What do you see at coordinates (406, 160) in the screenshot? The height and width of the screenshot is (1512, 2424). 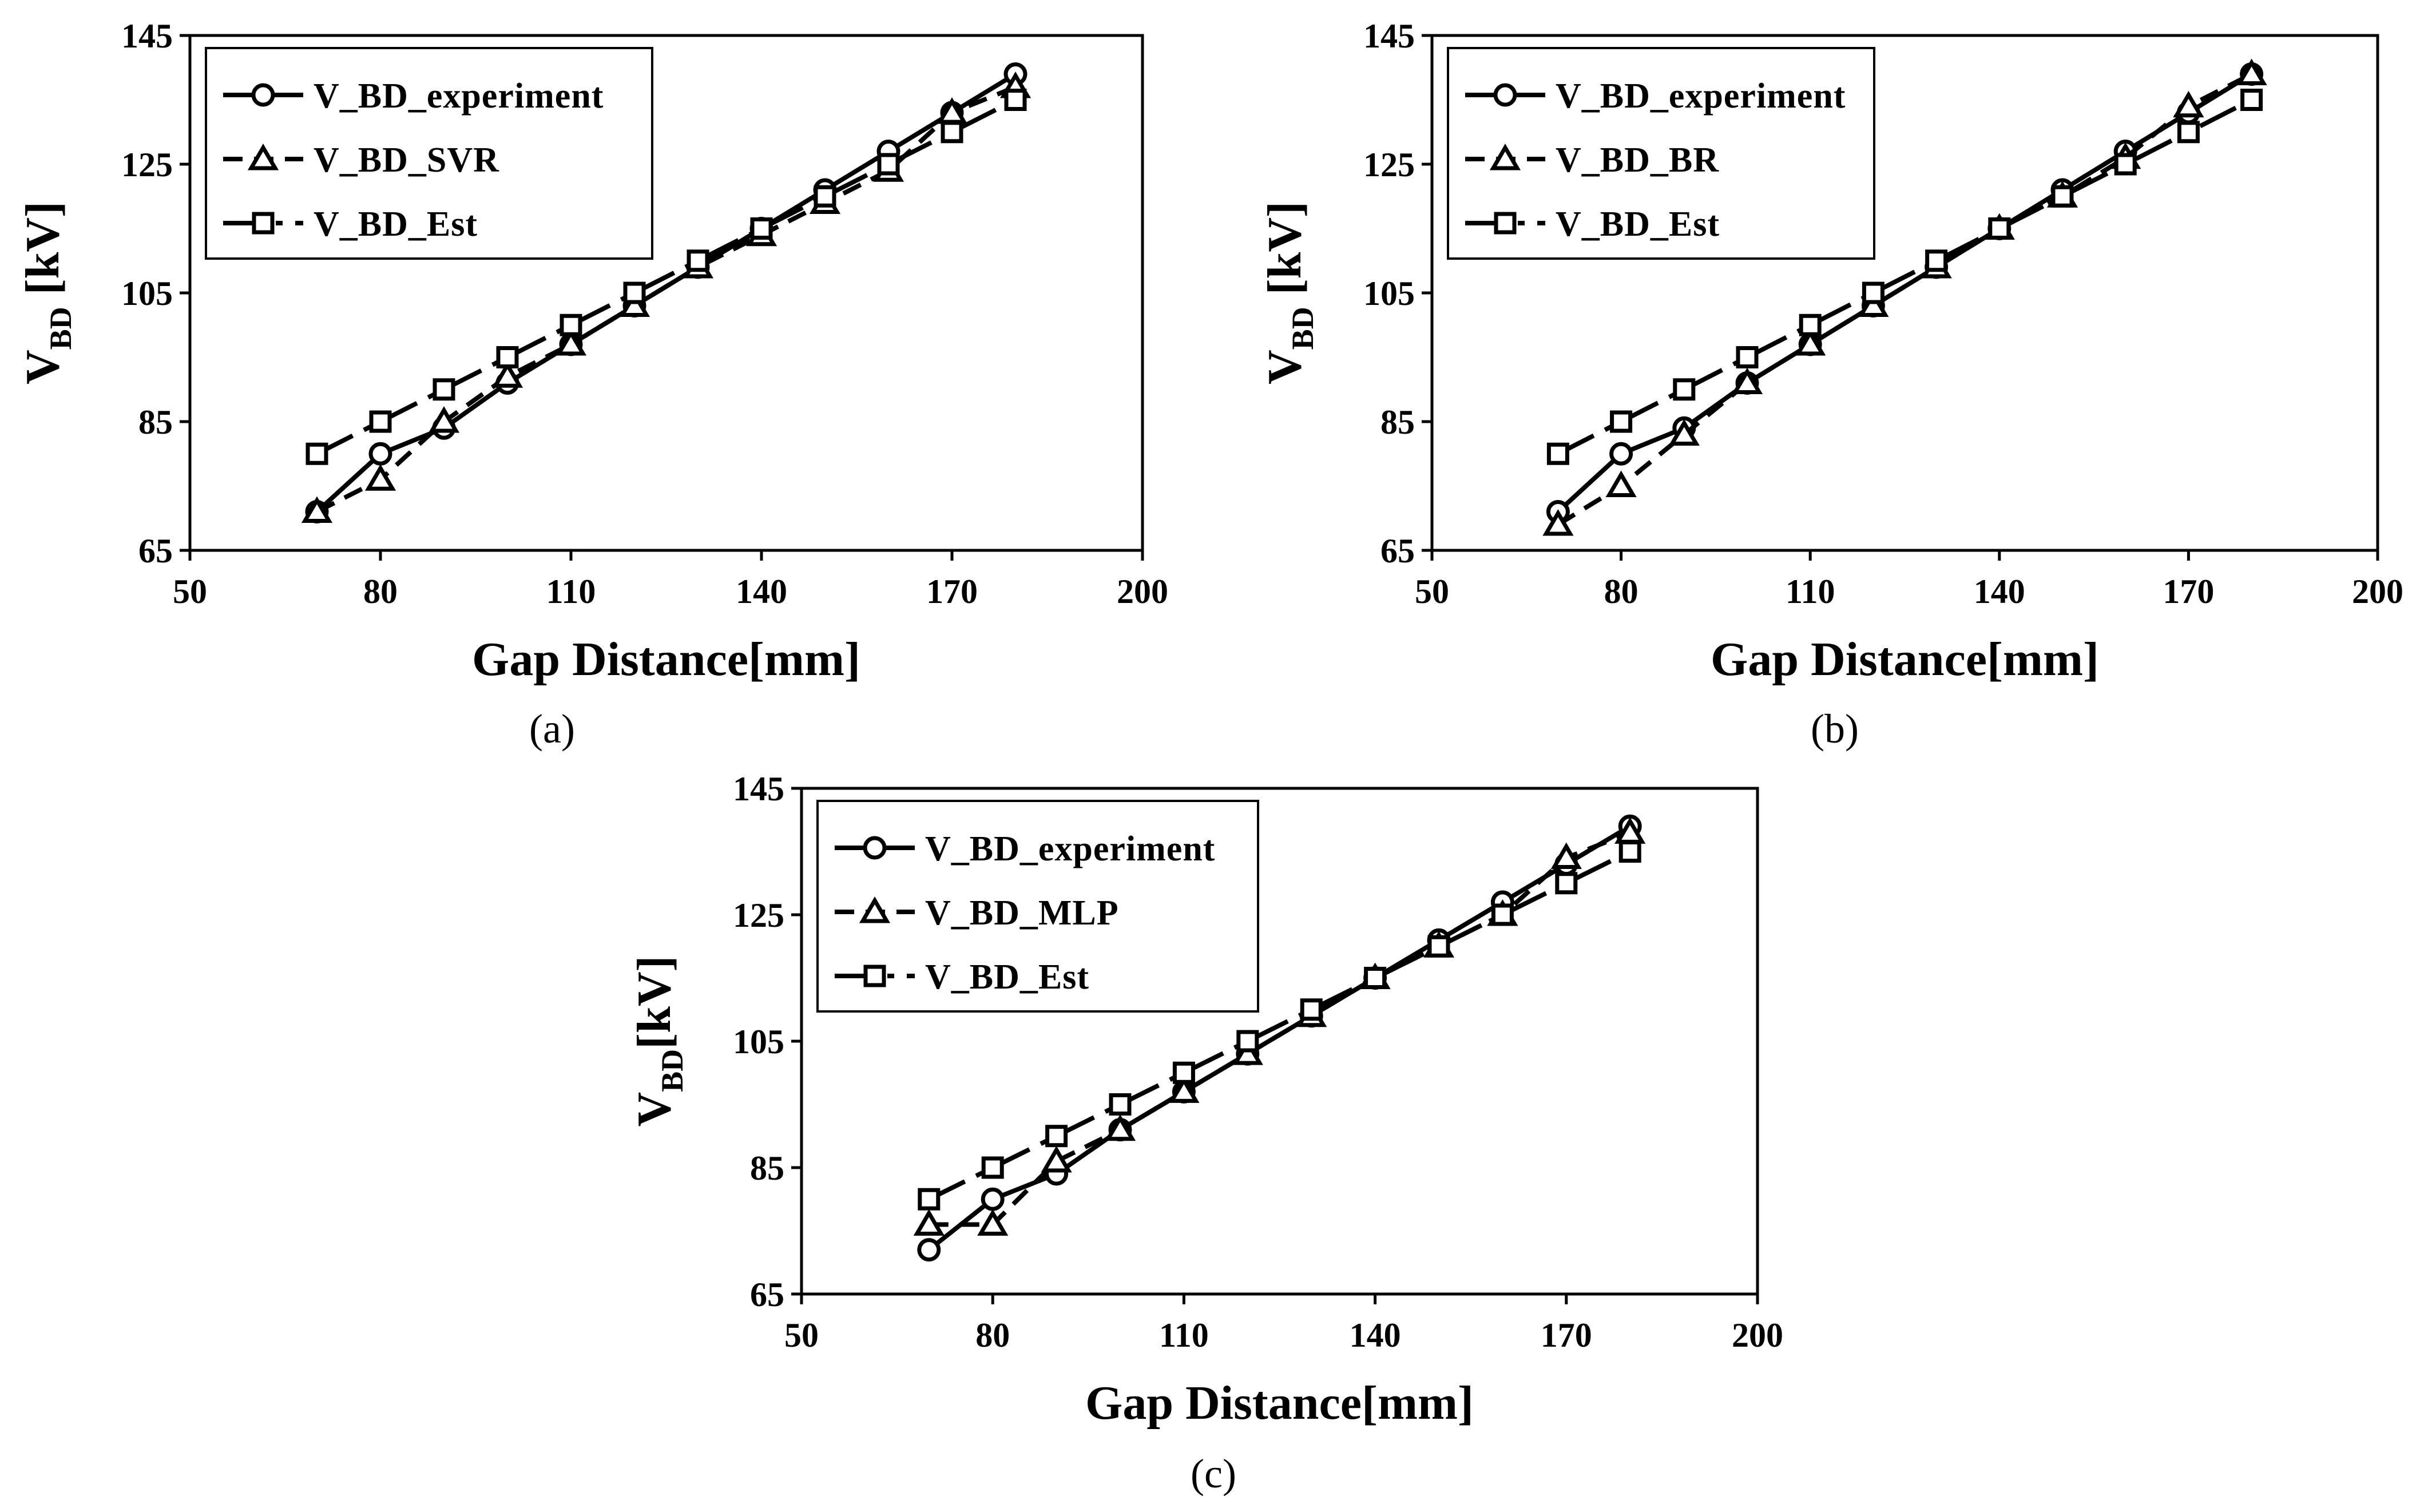 I see `legend-label: V_BD_SVR` at bounding box center [406, 160].